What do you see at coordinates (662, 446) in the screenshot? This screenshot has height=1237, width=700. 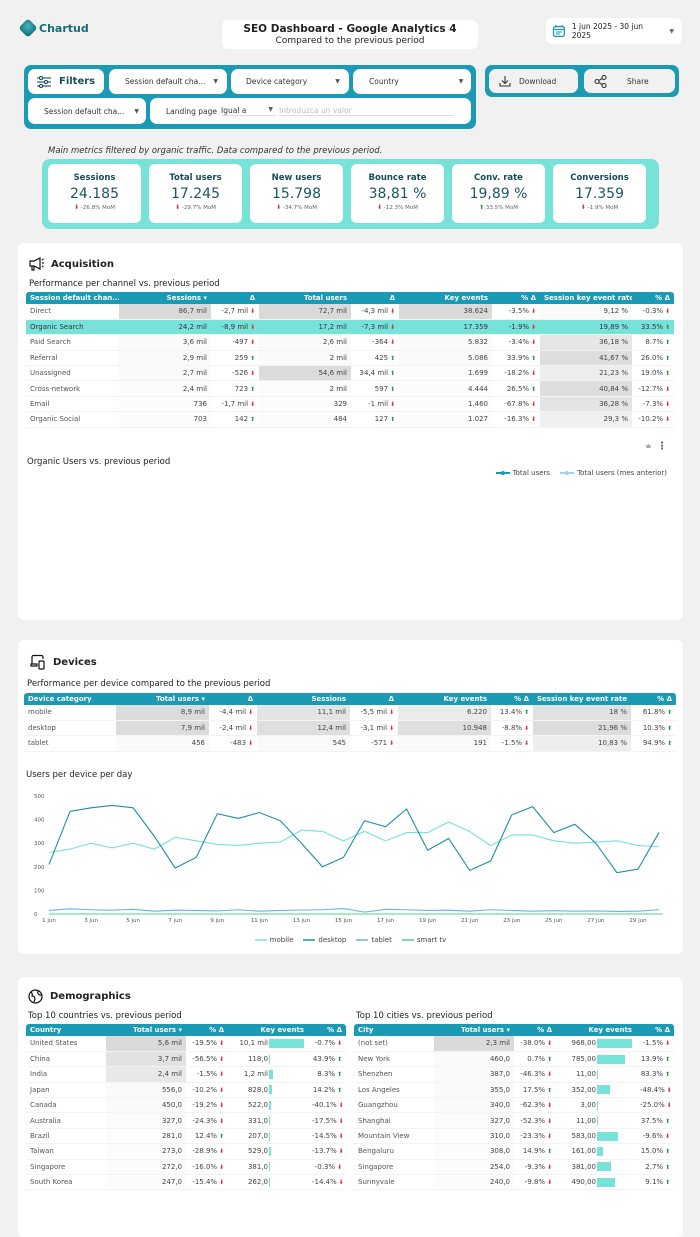 I see `more-options-icon: ⋮` at bounding box center [662, 446].